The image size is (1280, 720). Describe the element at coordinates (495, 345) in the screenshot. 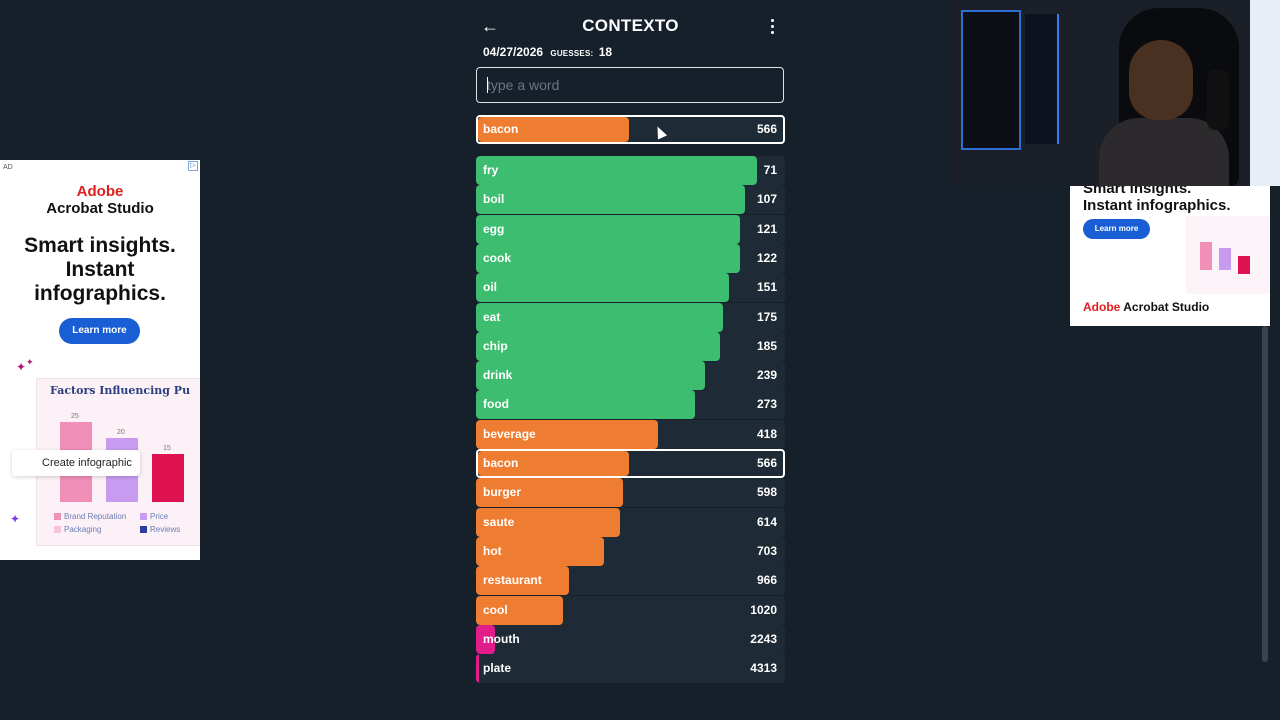

I see `guess-word: chip` at that location.